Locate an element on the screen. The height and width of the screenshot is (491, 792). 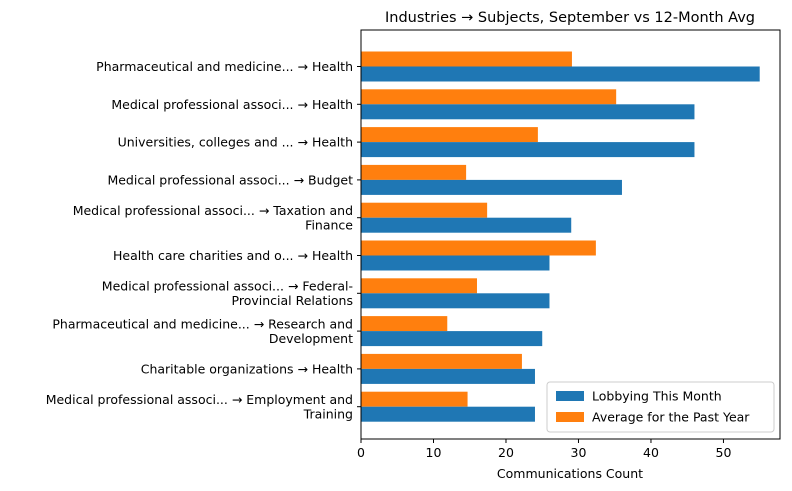
y-tick-label: Pharmaceutical and medicine... → Health is located at coordinates (224, 66).